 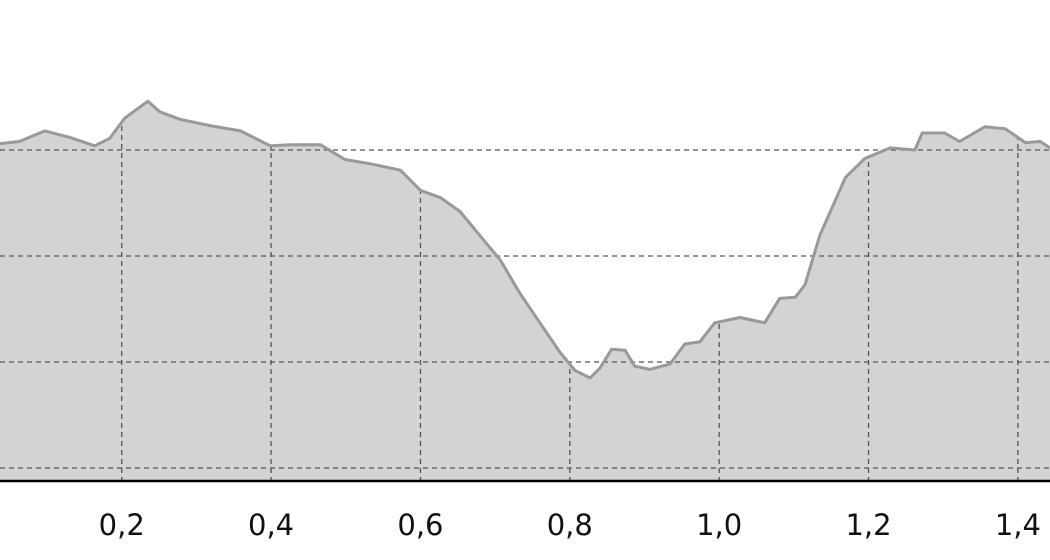 What do you see at coordinates (122, 525) in the screenshot?
I see `x-tick-label: 0,2` at bounding box center [122, 525].